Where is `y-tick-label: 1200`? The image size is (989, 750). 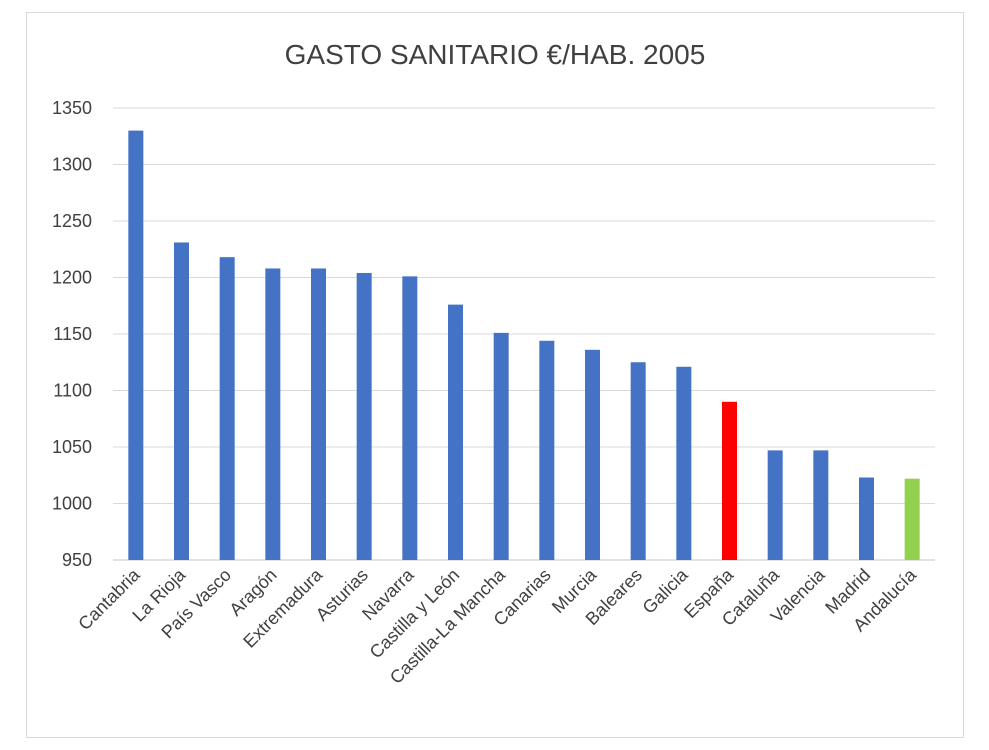
y-tick-label: 1200 is located at coordinates (72, 278).